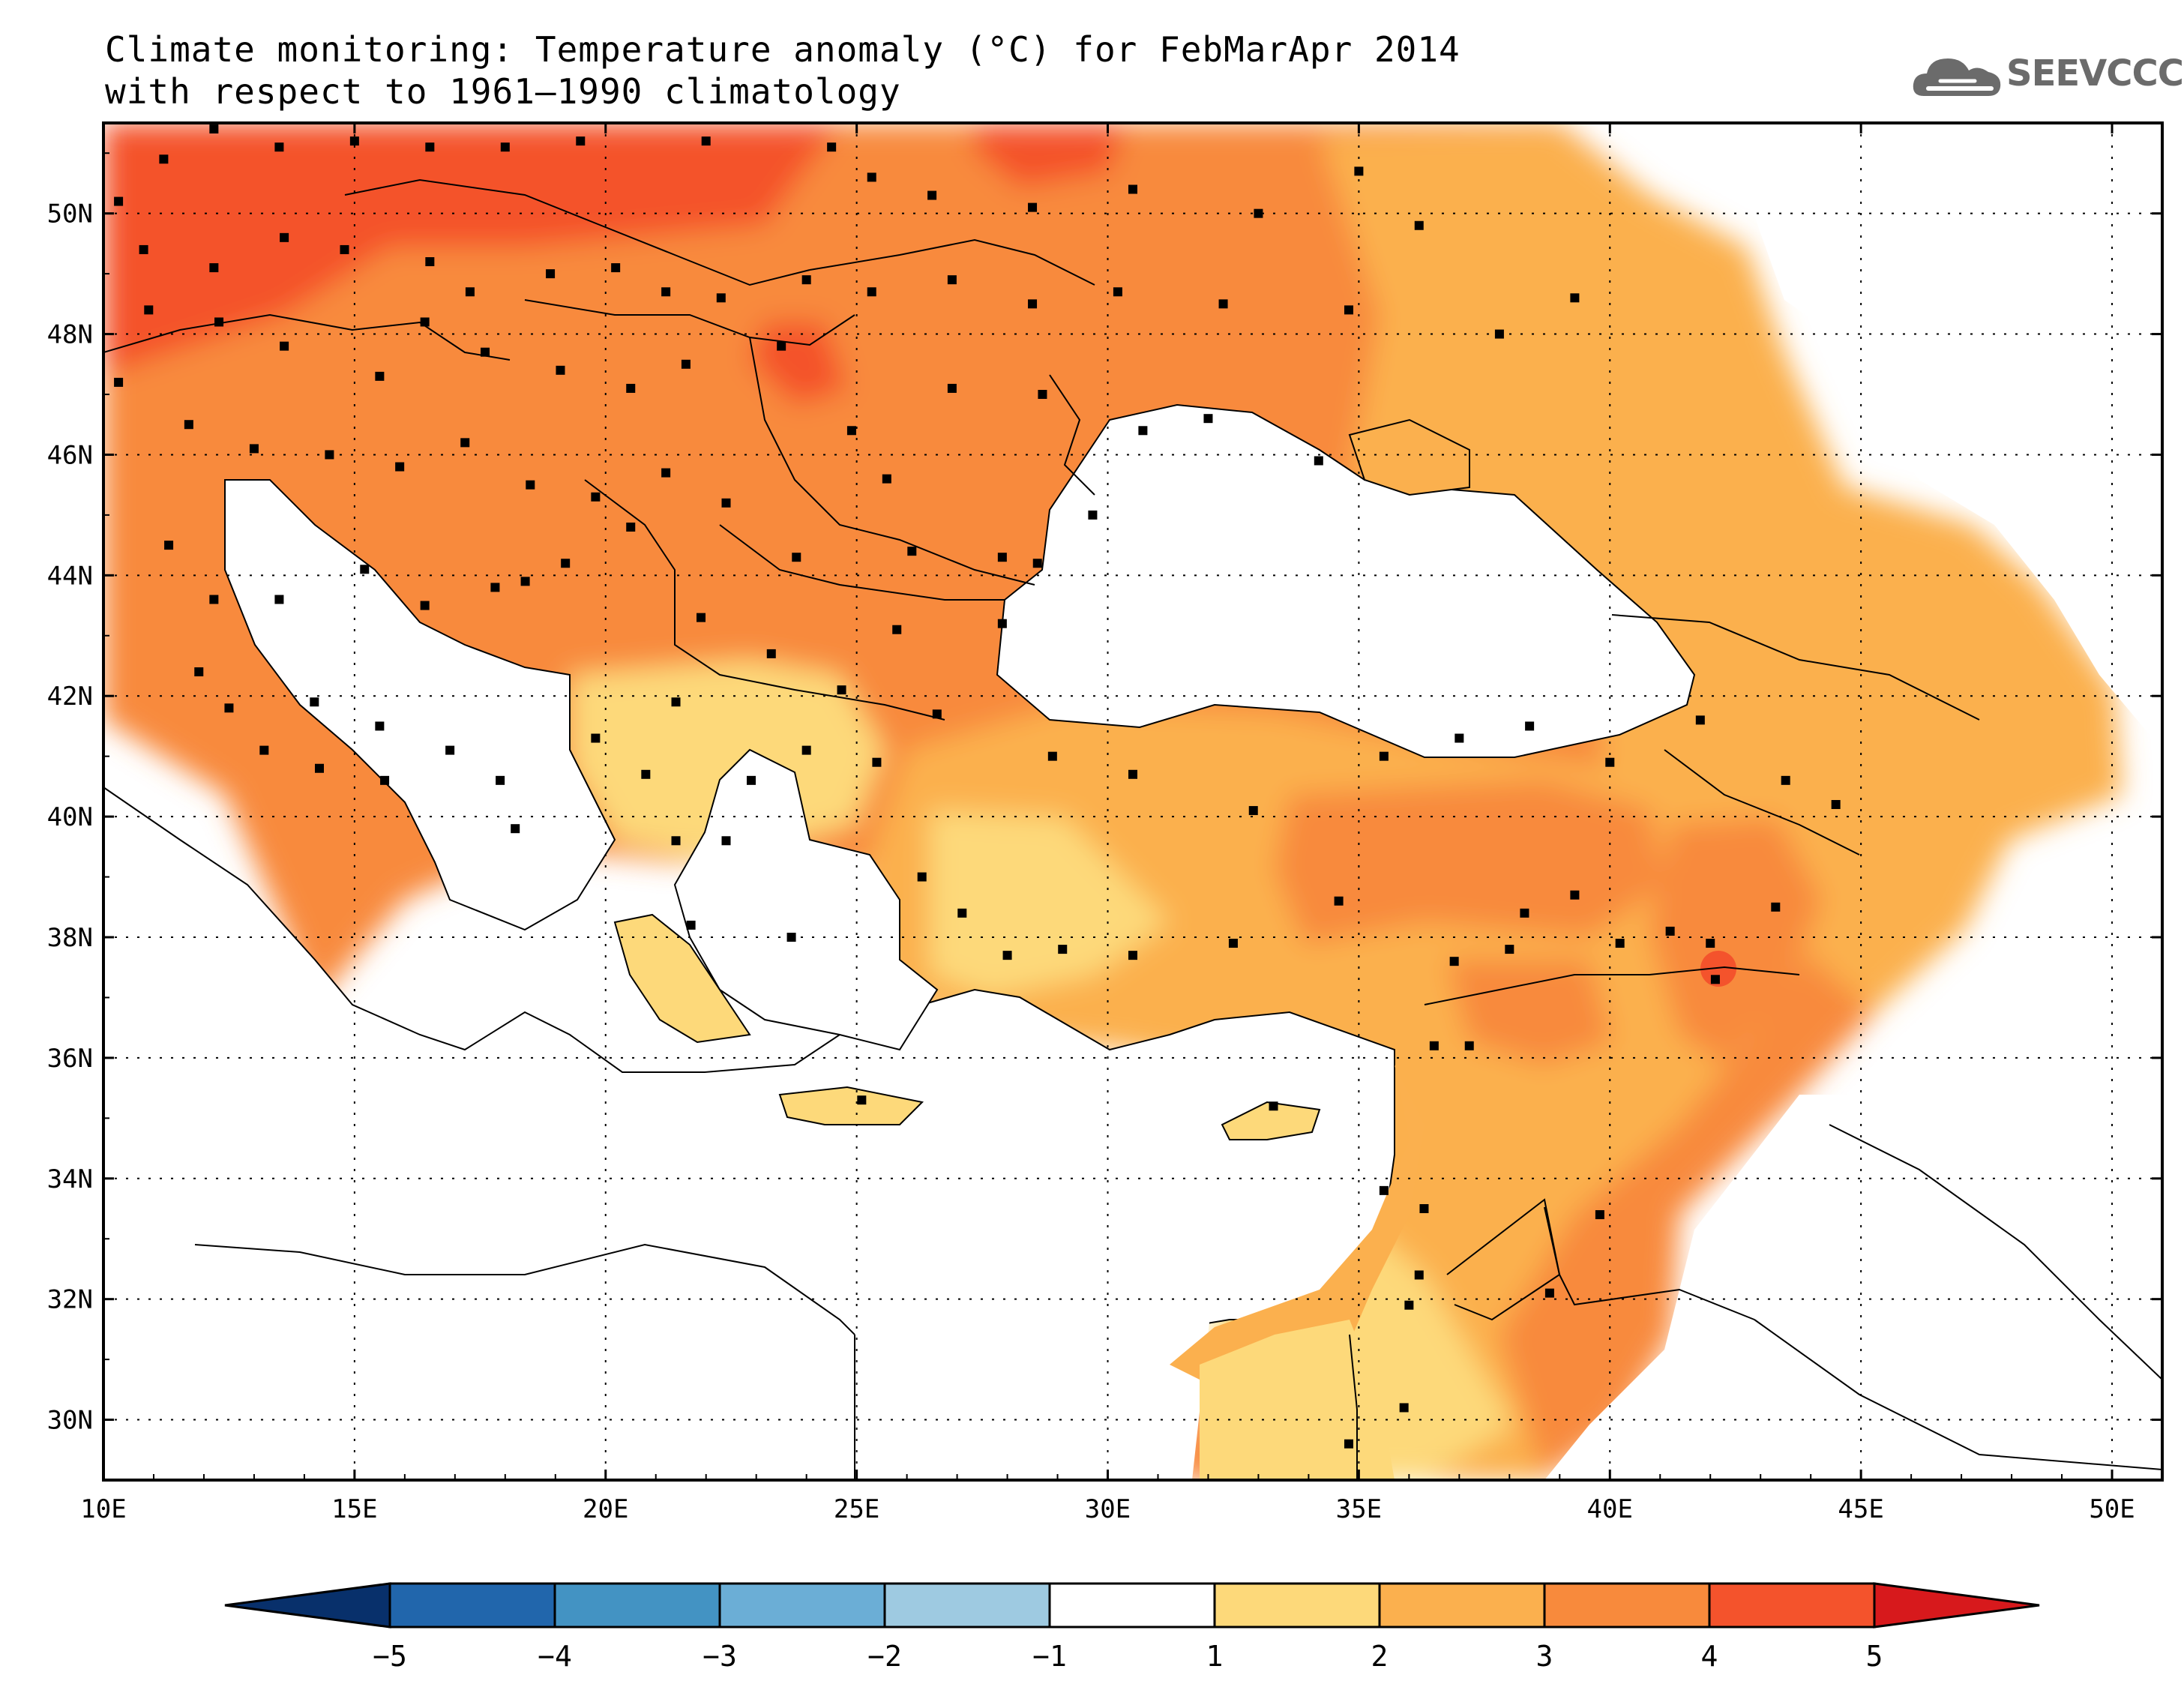  What do you see at coordinates (1735, 941) in the screenshot?
I see `region-3-4-southeast` at bounding box center [1735, 941].